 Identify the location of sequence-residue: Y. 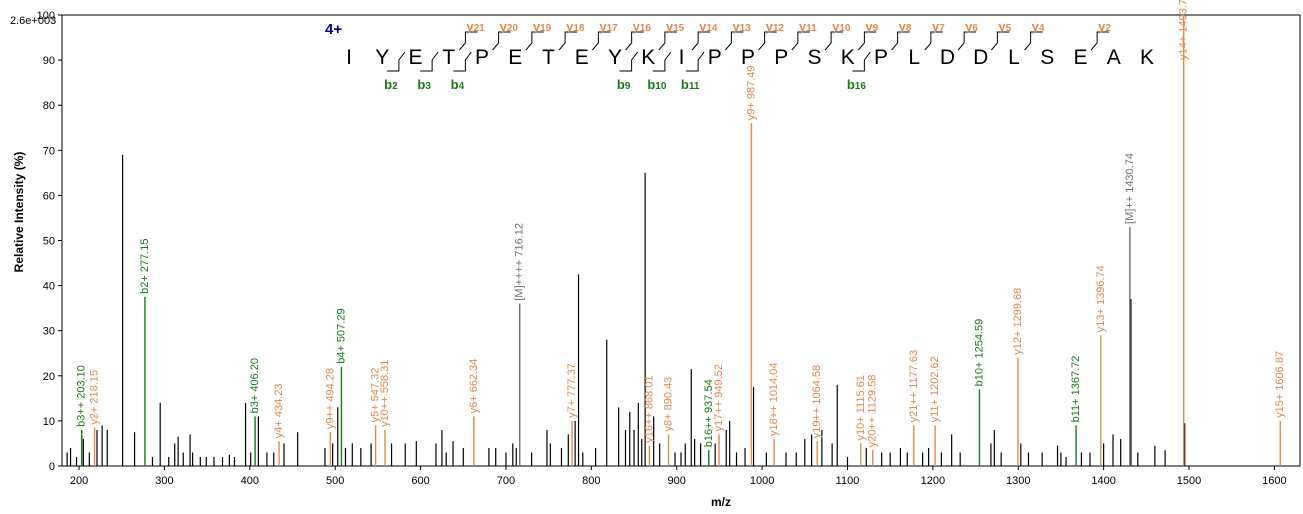
(382, 57).